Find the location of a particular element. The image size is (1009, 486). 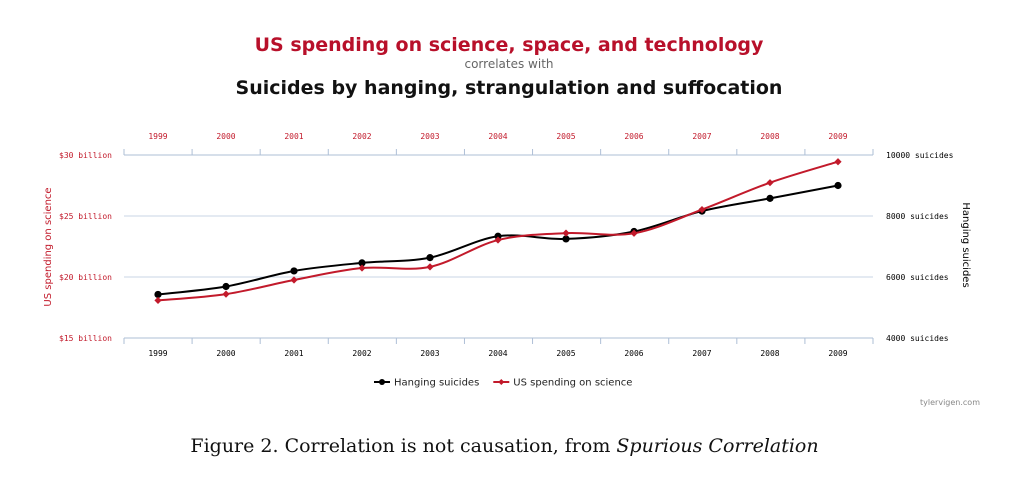

right-y-tick-label: 6000 suicides is located at coordinates (917, 277).